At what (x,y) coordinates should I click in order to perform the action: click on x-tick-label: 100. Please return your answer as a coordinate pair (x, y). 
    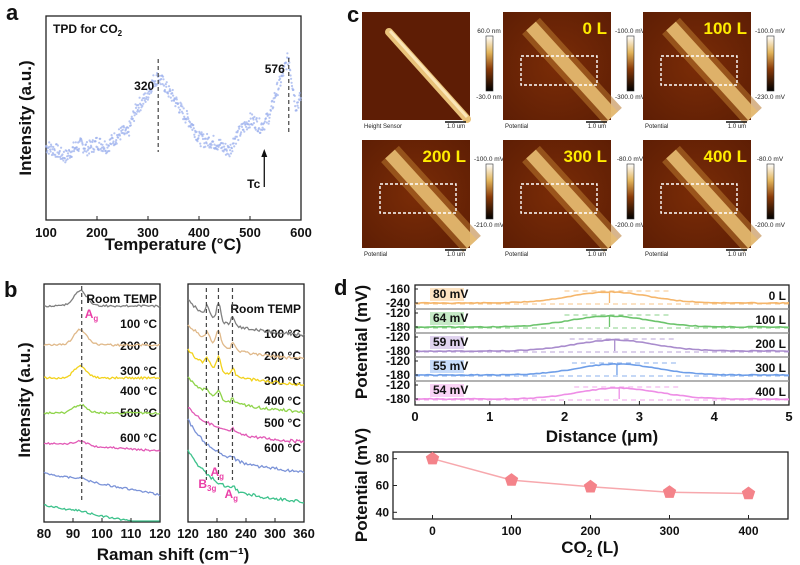
    Looking at the image, I should click on (511, 531).